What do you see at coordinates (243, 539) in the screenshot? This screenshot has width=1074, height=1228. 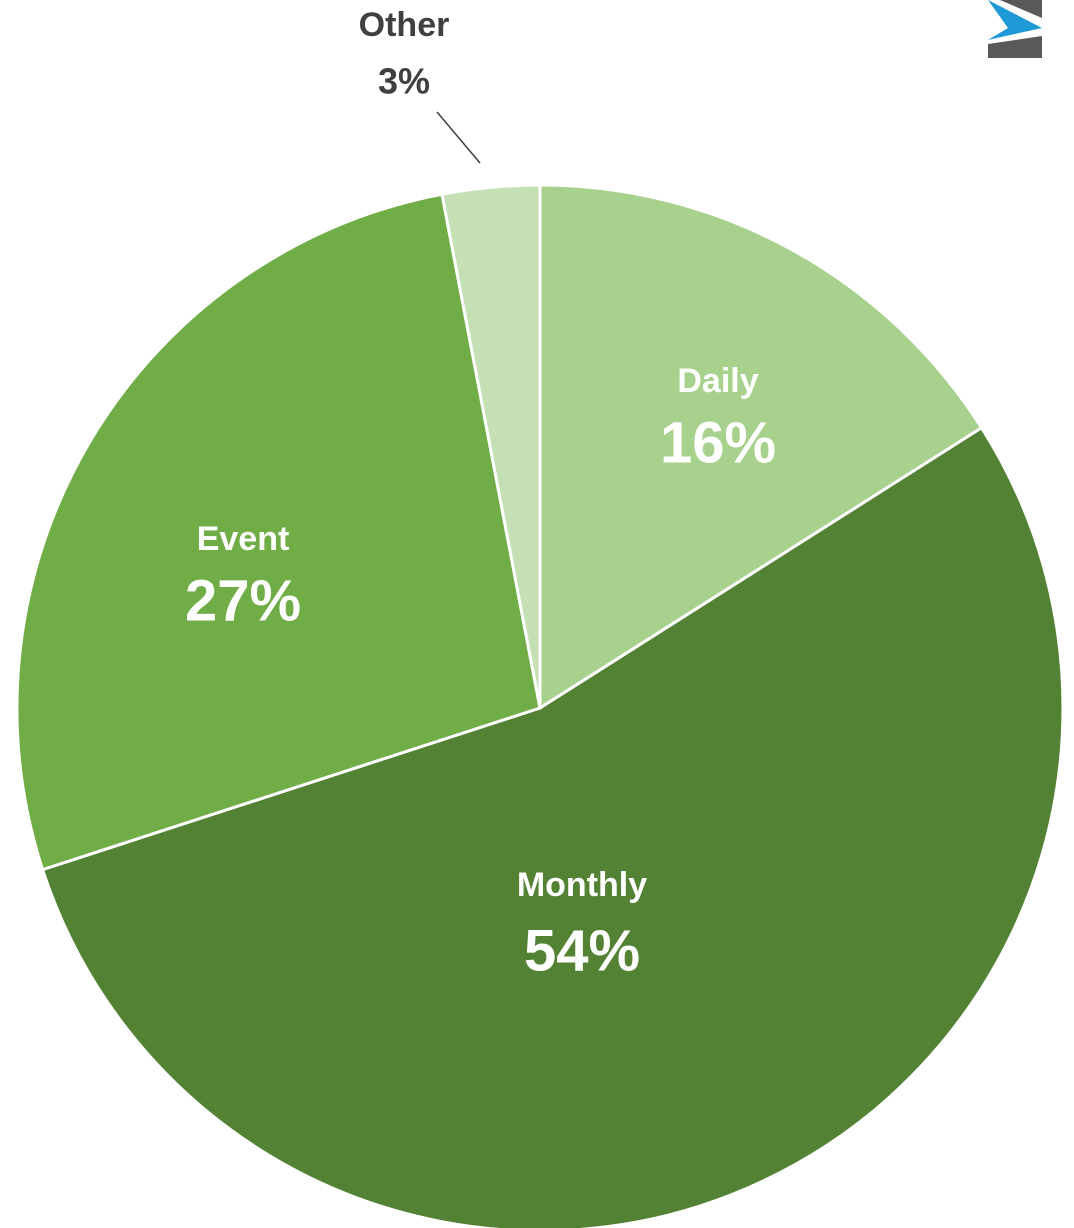 I see `slice-name: Event` at bounding box center [243, 539].